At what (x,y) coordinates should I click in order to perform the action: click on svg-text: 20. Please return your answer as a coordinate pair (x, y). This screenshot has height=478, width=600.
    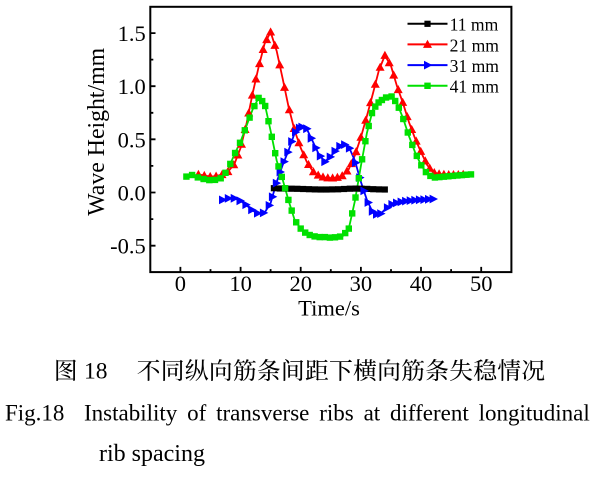
    Looking at the image, I should click on (300, 283).